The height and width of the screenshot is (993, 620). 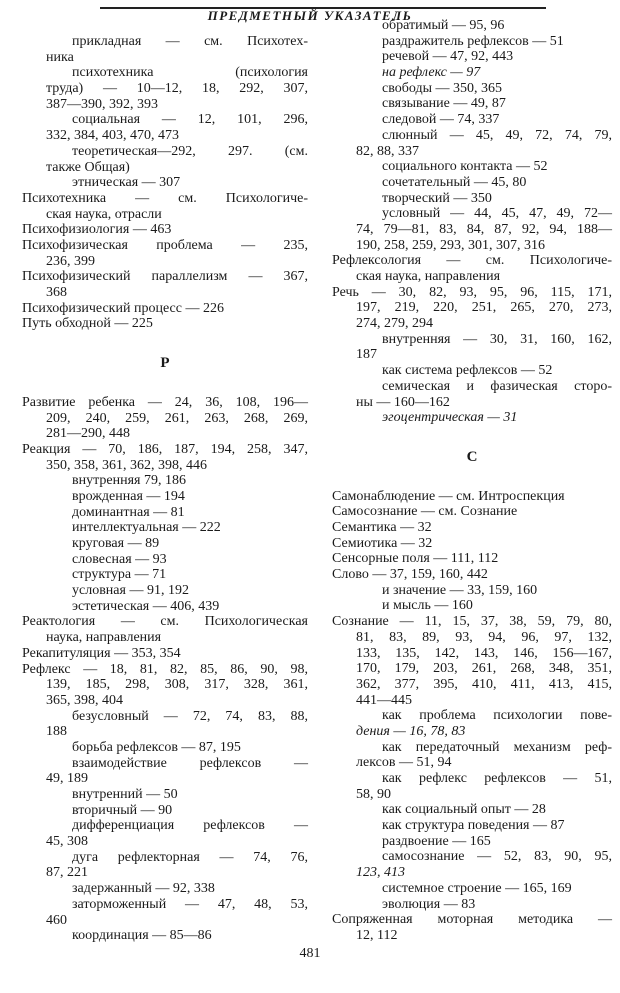 I want to click on letter-heading: С, so click(x=472, y=456).